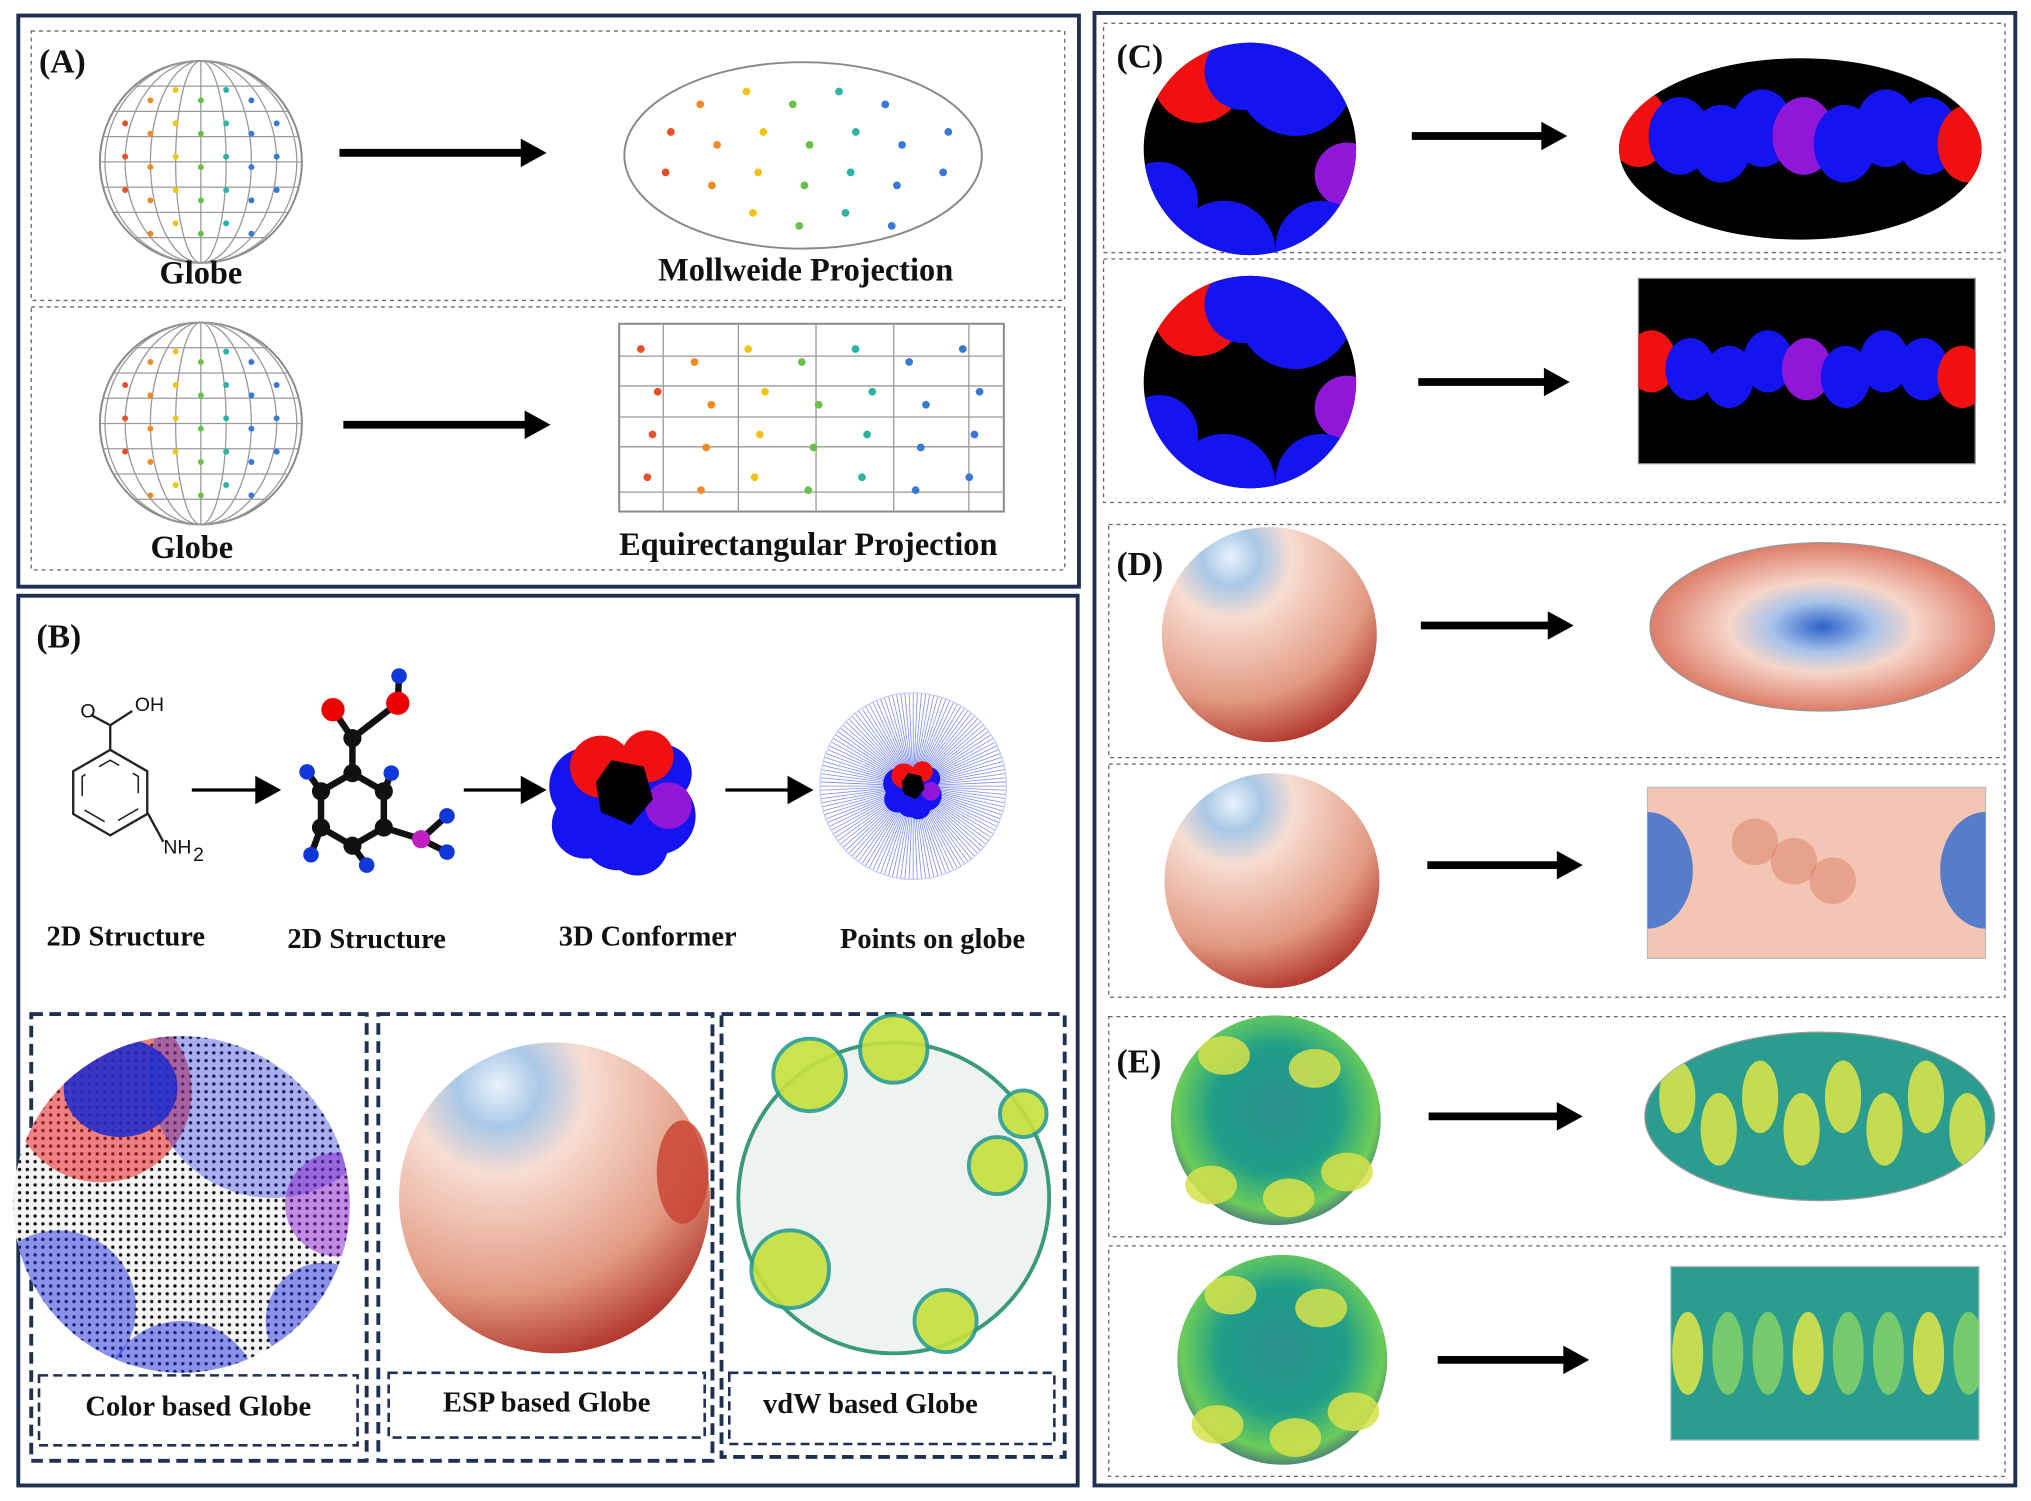 The width and height of the screenshot is (2031, 1501). What do you see at coordinates (198, 1410) in the screenshot?
I see `color-globe-label-box` at bounding box center [198, 1410].